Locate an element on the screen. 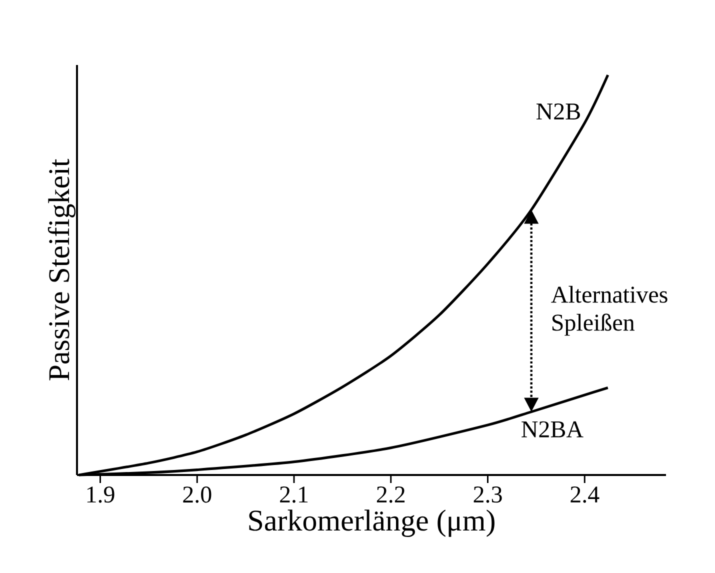  y-axis-title: Passive Steifigkeit is located at coordinates (62, 269).